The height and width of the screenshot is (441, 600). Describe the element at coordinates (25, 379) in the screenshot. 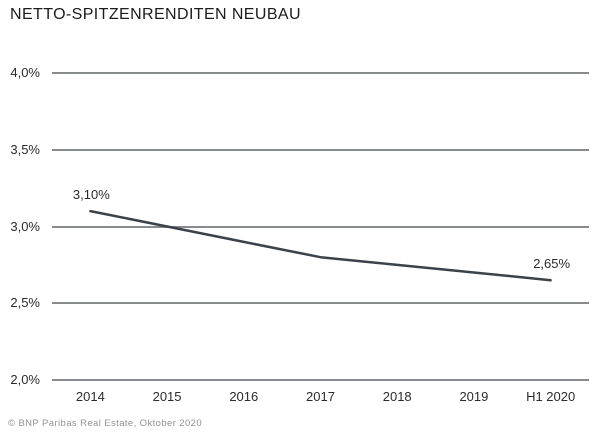

I see `y-tick-label: 2,0%` at that location.